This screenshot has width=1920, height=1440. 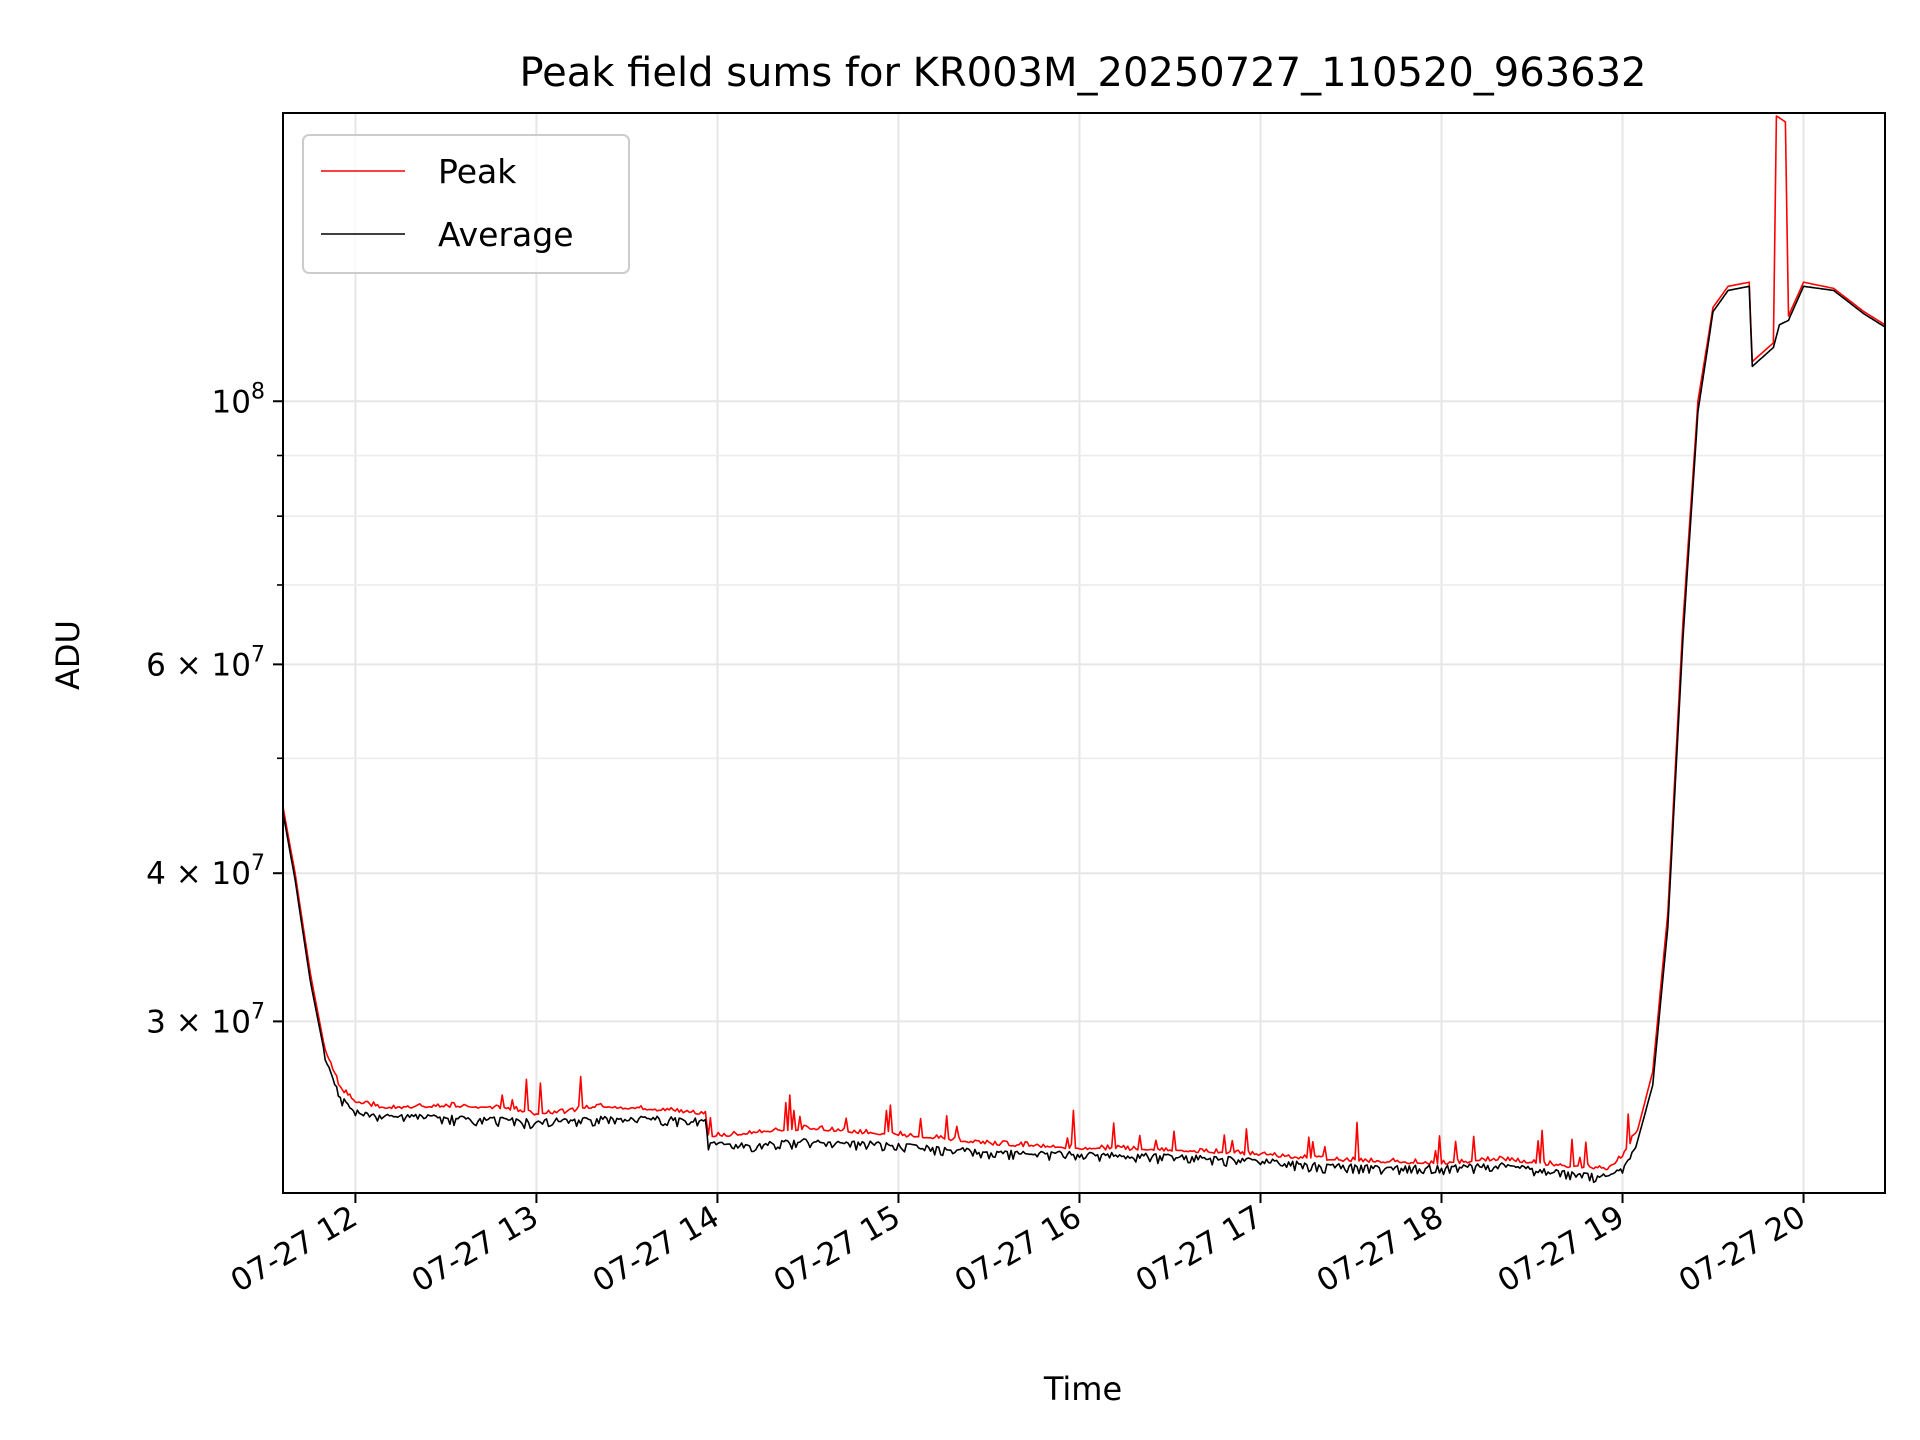 I want to click on legend-peak-label: Peak, so click(x=477, y=171).